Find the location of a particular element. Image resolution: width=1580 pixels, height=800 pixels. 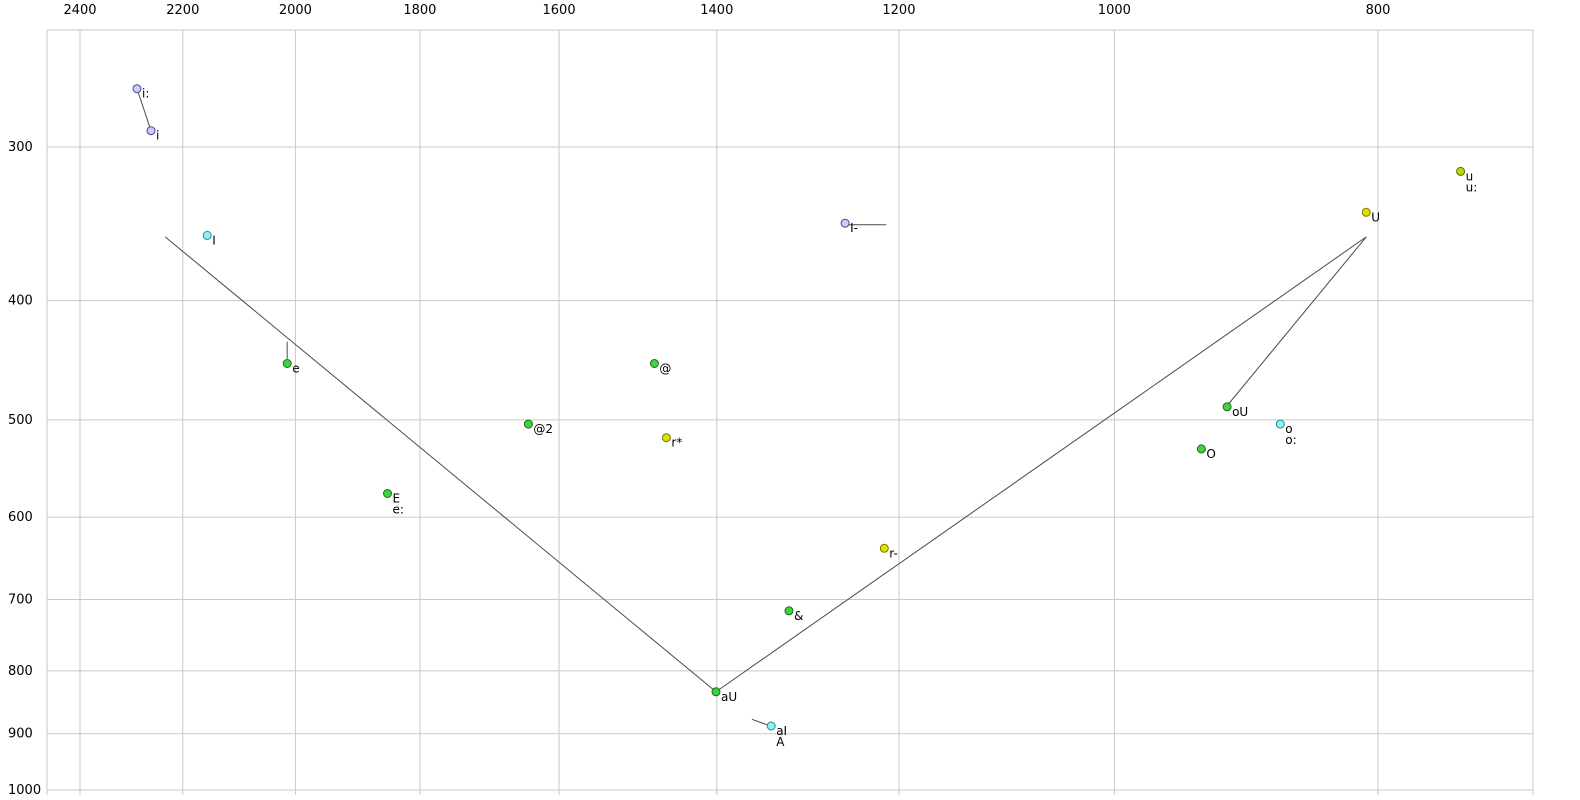

vowel-label-o: o is located at coordinates (1288, 429).